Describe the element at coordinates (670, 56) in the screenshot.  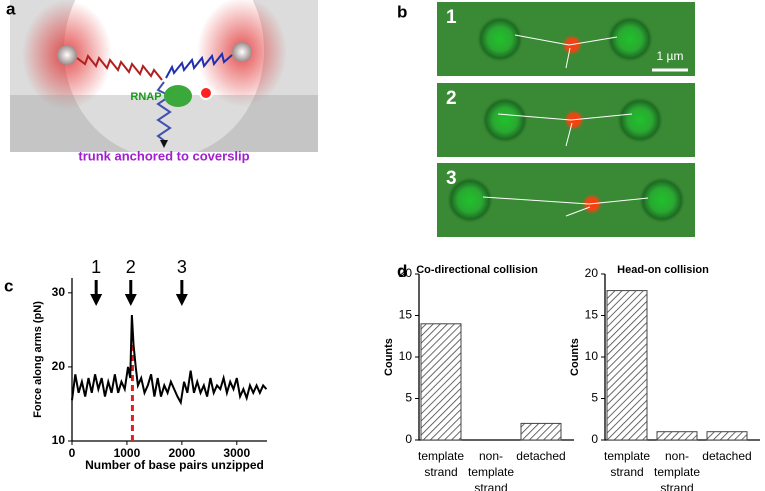
I see `scale-bar-label: 1 µm` at that location.